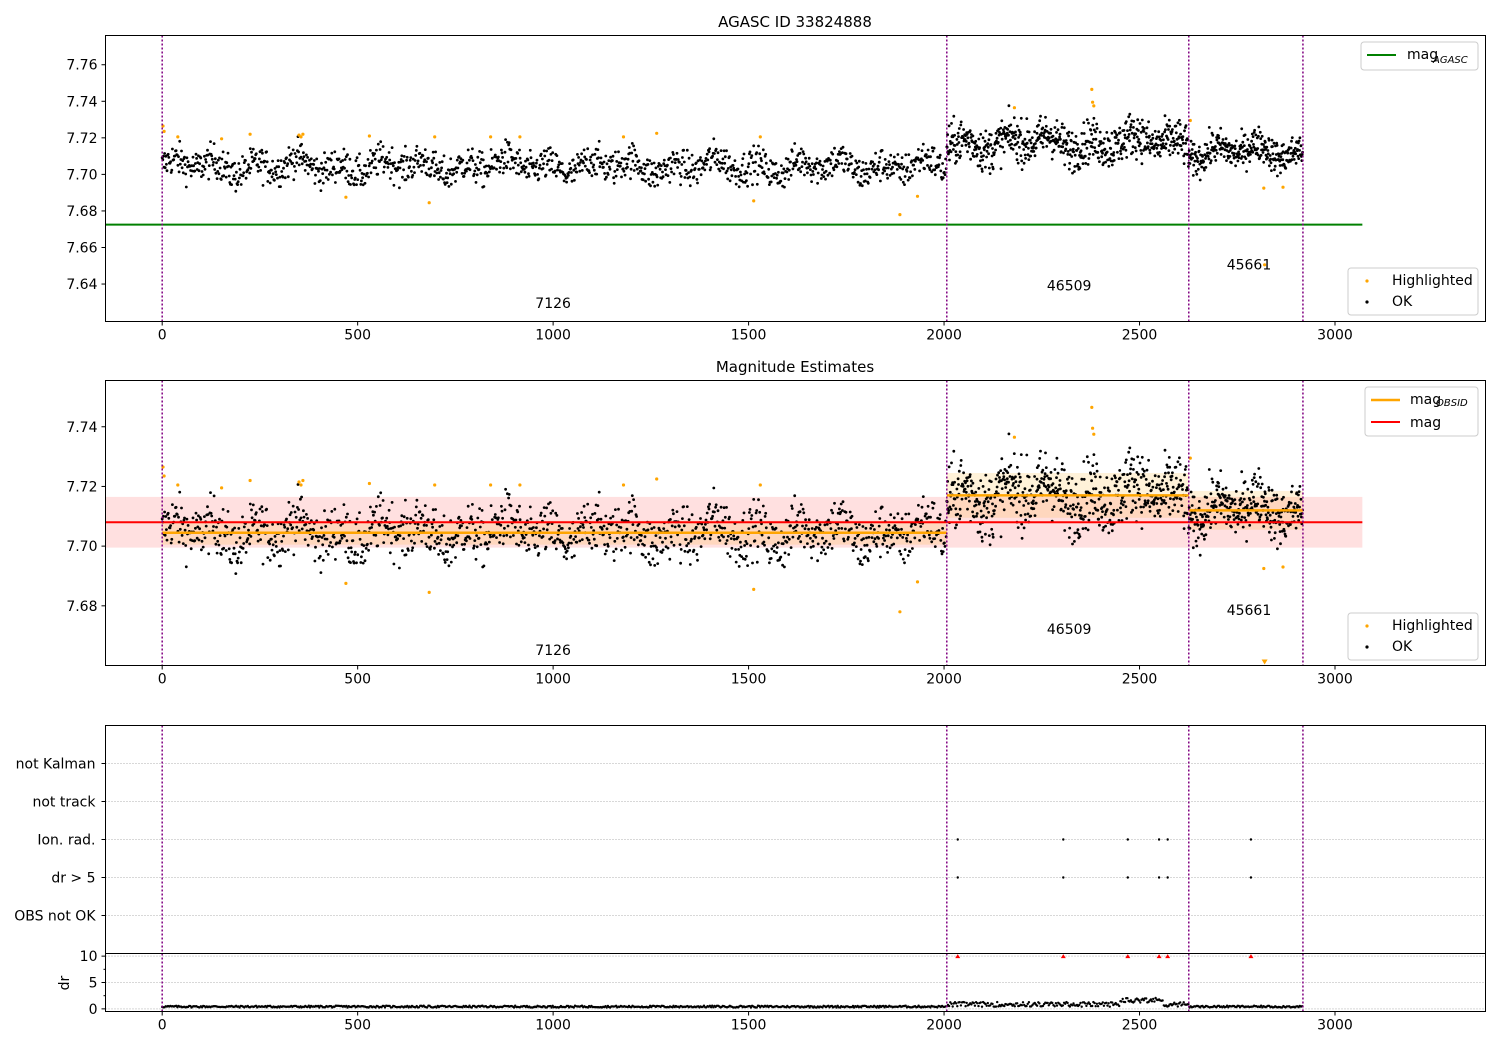 Image resolution: width=1500 pixels, height=1050 pixels. Describe the element at coordinates (56, 765) in the screenshot. I see `flag-label: not Kalman` at that location.